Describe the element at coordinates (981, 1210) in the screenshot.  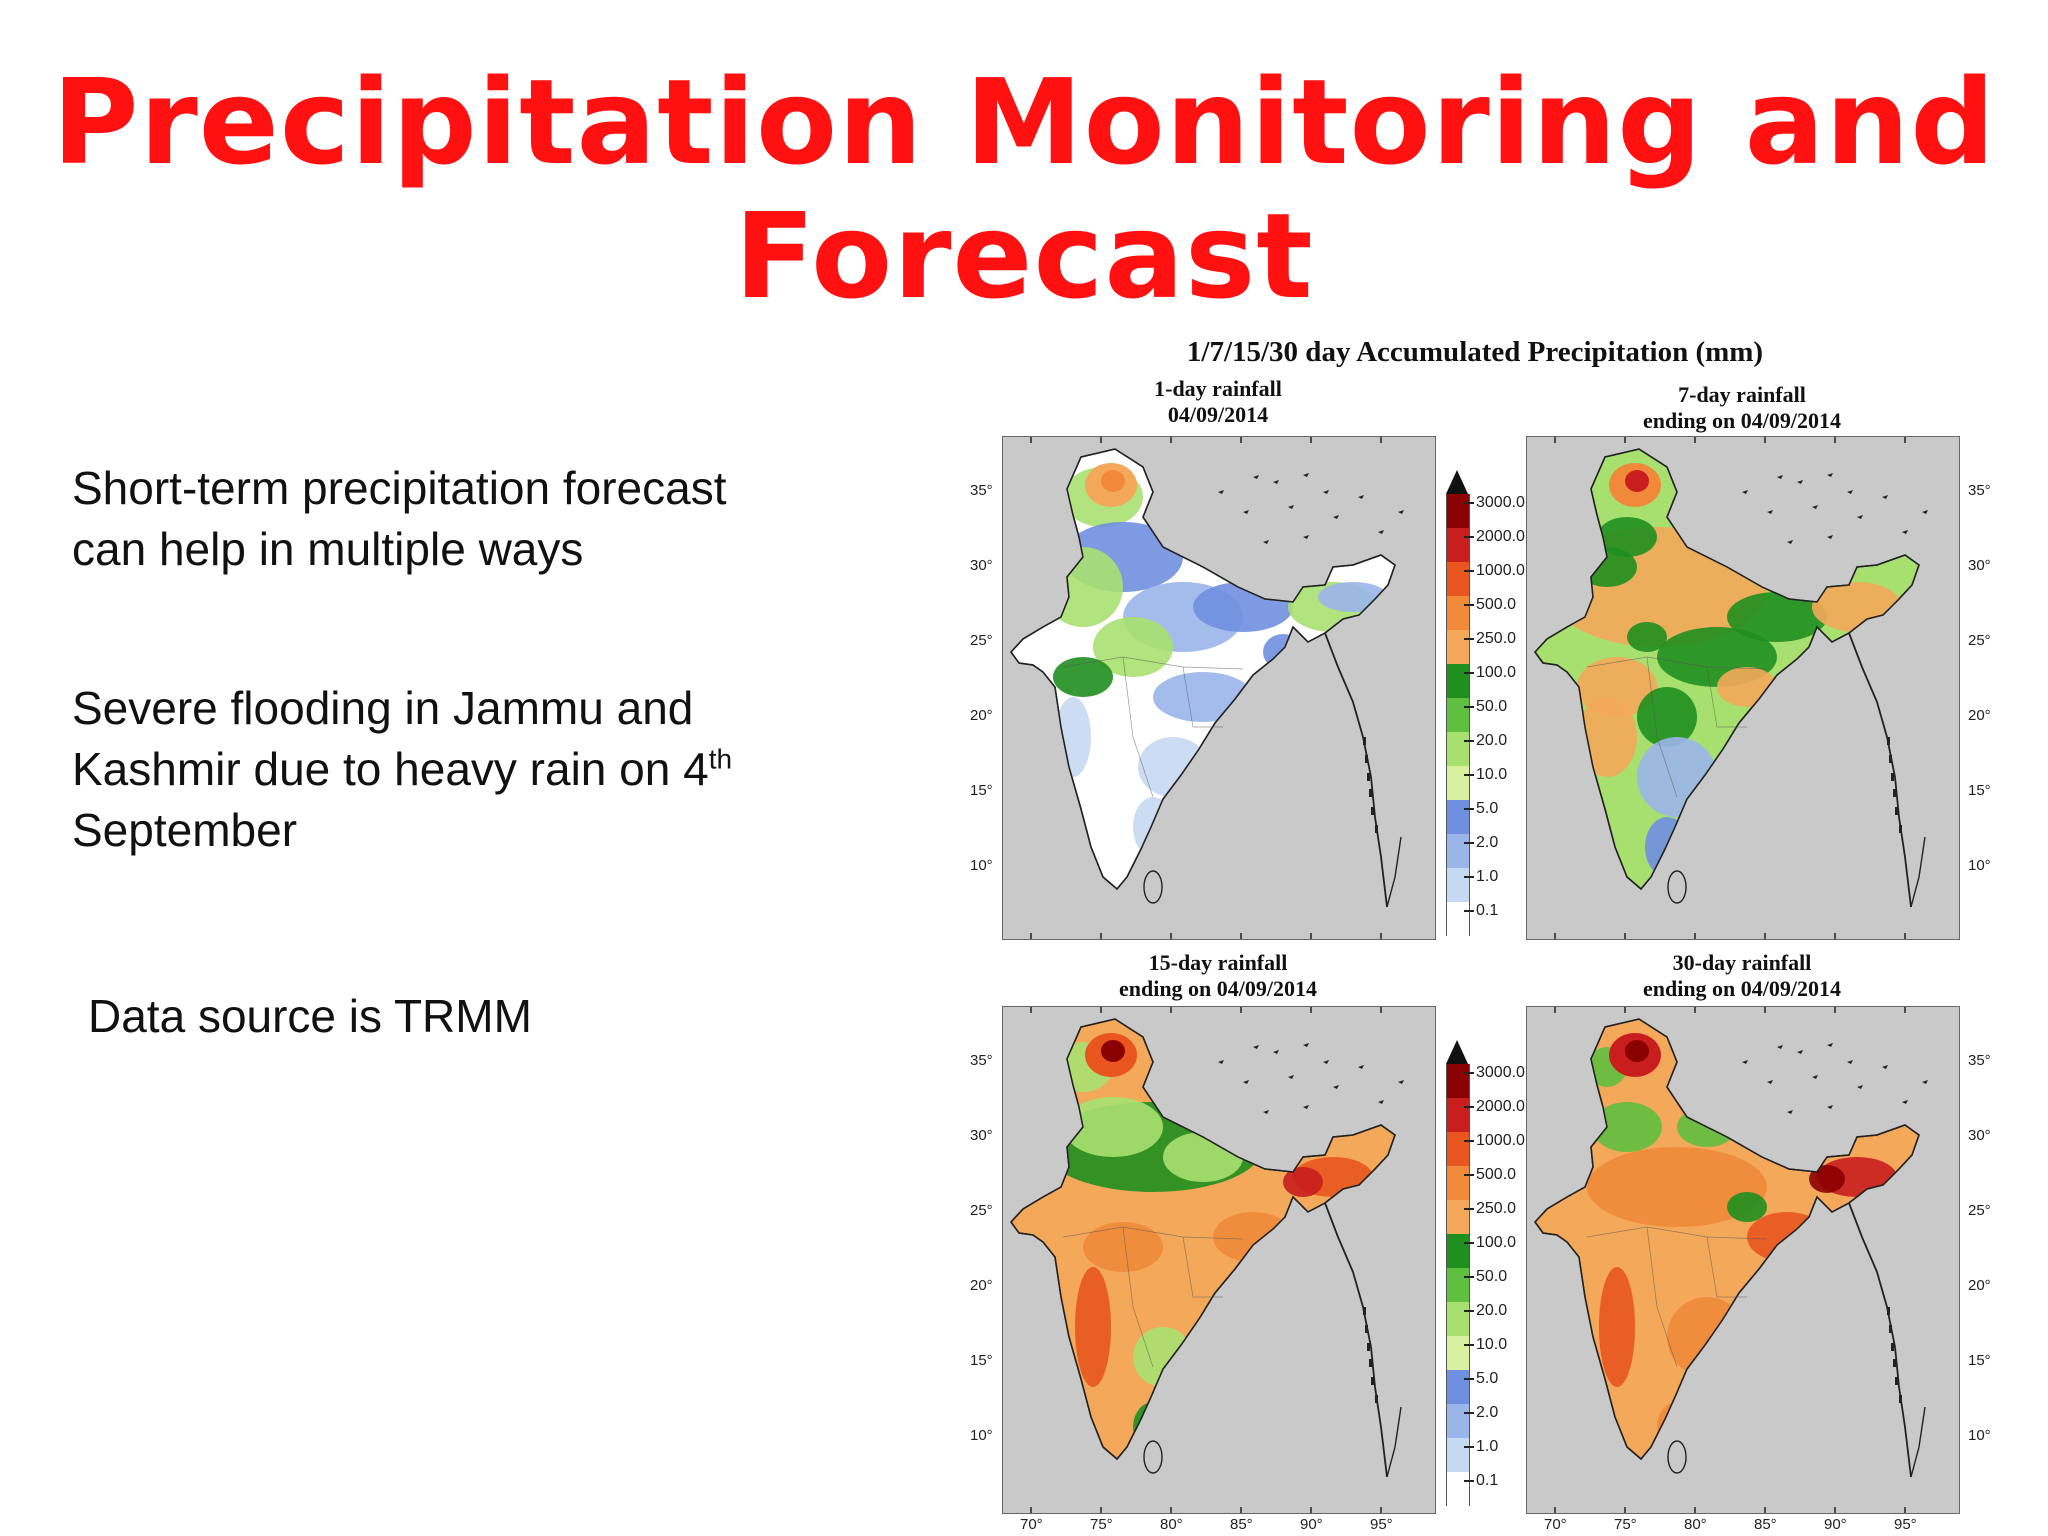
I see `lat-label: 25°` at that location.